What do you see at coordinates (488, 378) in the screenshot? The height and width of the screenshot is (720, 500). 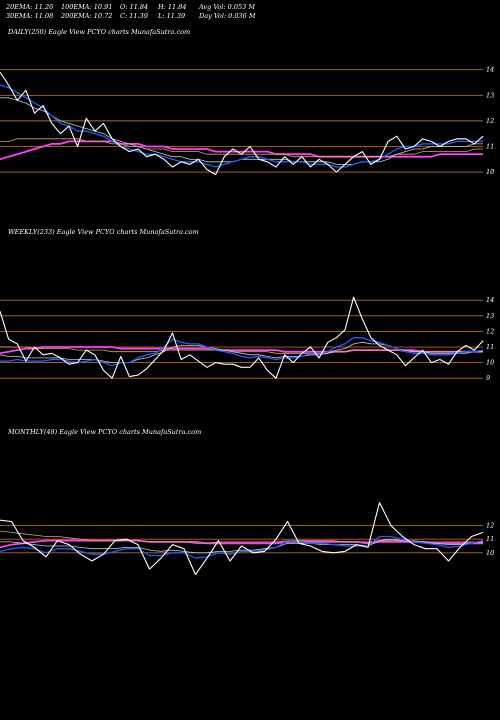 I see `y-tick-label: 9` at bounding box center [488, 378].